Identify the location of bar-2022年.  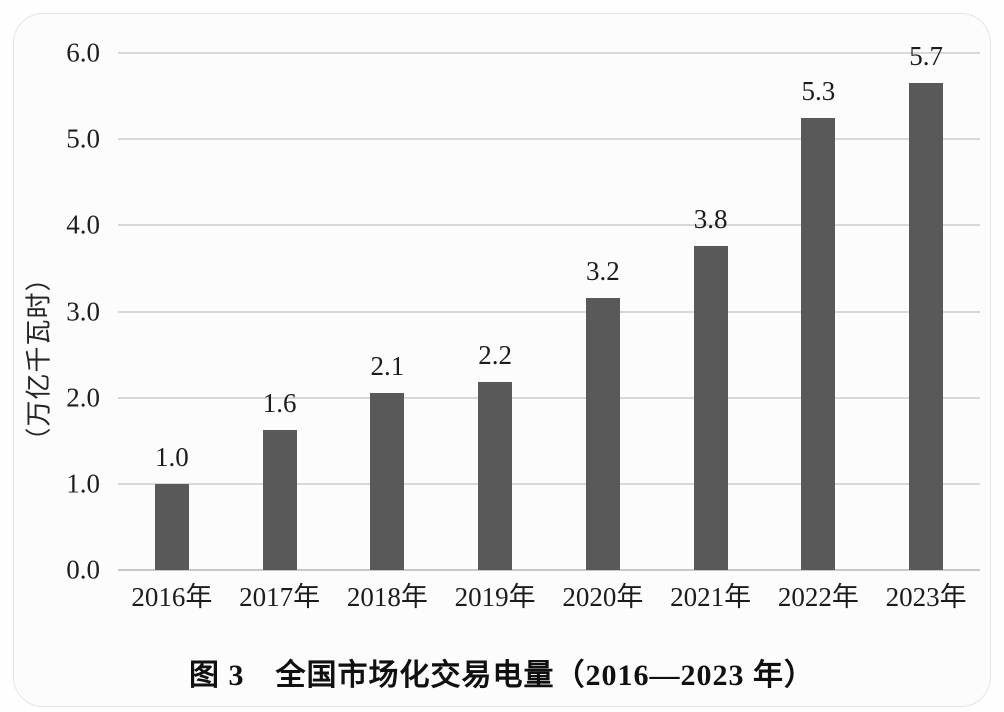
(818, 343).